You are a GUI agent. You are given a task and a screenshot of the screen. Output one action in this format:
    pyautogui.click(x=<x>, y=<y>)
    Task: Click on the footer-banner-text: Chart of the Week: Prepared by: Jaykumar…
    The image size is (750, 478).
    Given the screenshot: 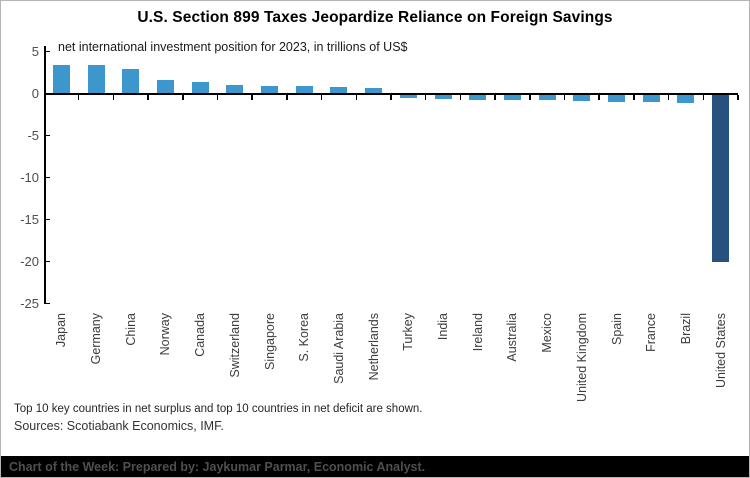 What is the action you would take?
    pyautogui.click(x=217, y=467)
    